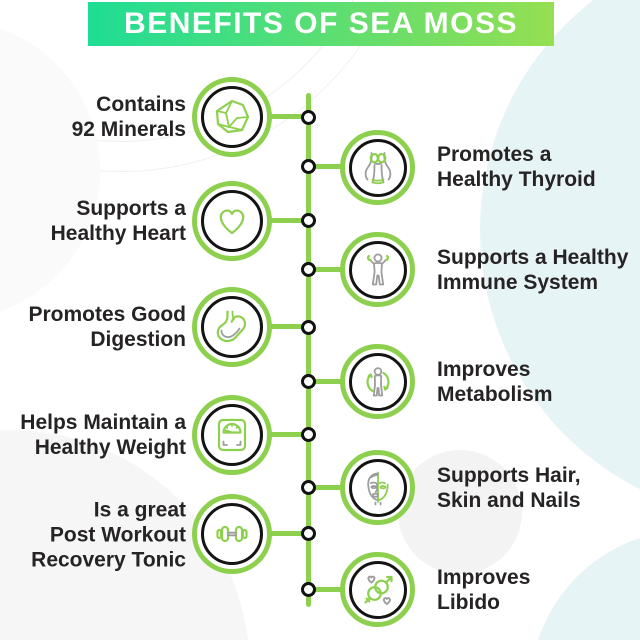 This screenshot has width=640, height=640. What do you see at coordinates (518, 282) in the screenshot?
I see `label-line: Immune System` at bounding box center [518, 282].